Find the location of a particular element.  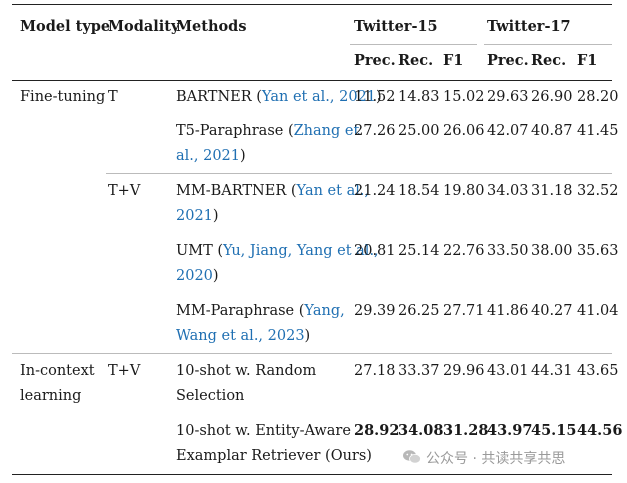

citation-link: Zhang et is located at coordinates (326, 131).